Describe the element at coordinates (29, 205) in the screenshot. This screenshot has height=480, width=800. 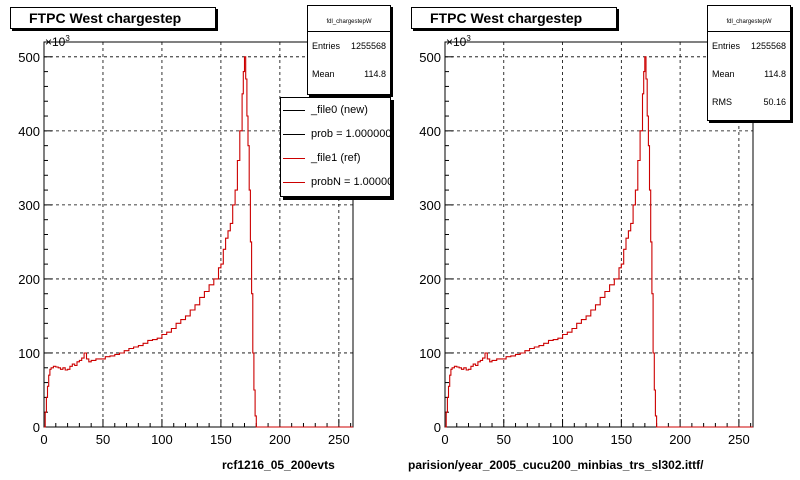
I see `panel1-y-tick-label-300: 300` at that location.